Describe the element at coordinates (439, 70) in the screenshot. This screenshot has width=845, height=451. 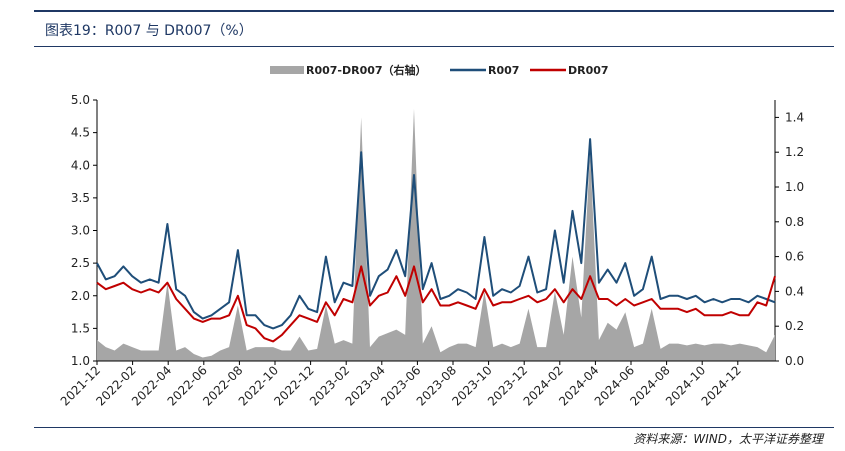
I see `legend: R007-DR007（右轴） R007 DR007` at that location.